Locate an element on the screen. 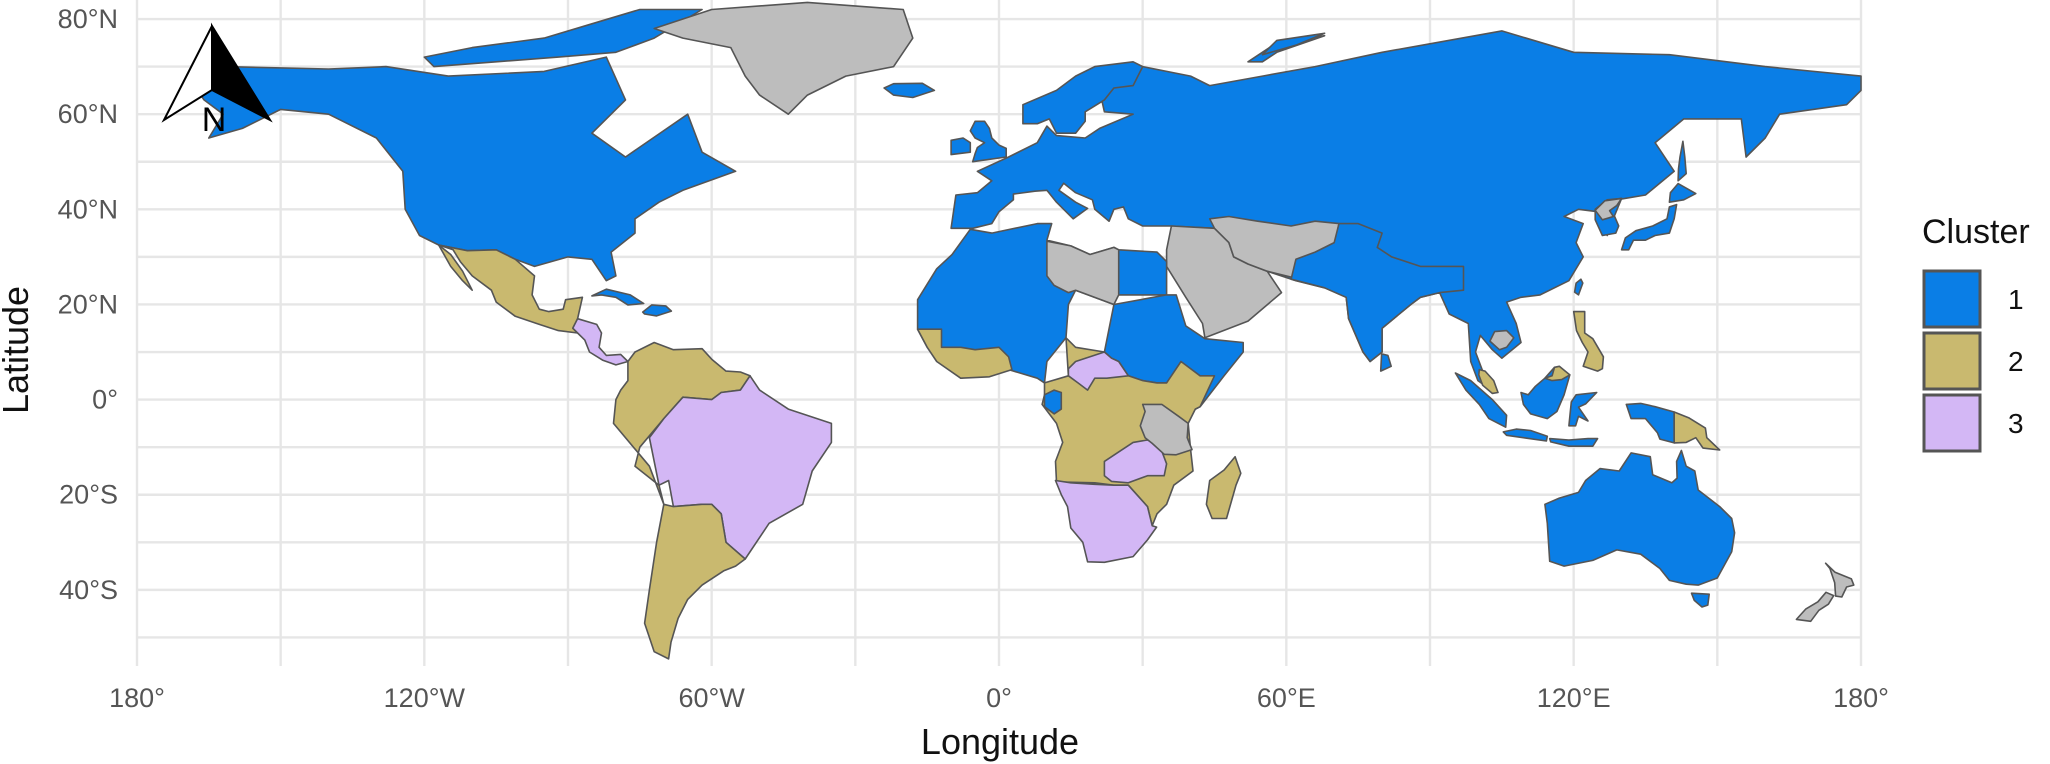  region-zambia-and-malawi is located at coordinates (1135, 461).